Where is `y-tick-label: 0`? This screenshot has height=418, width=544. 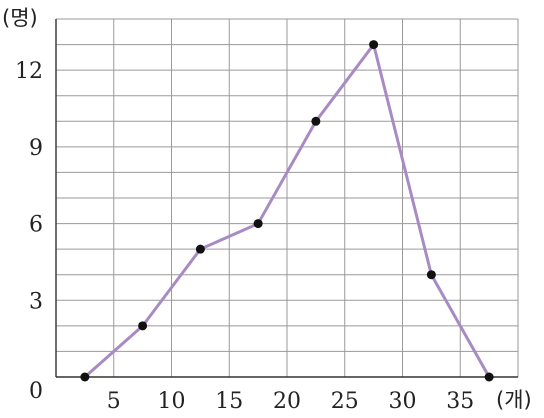
y-tick-label: 0 is located at coordinates (36, 391).